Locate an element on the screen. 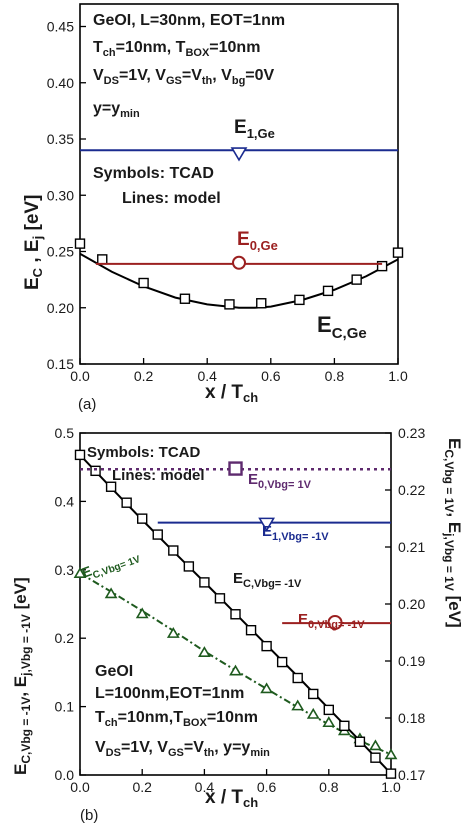 This screenshot has width=474, height=834. panel-b-y-ticks: 0.0 0.1 0.2 0.3 0.4 0.5 is located at coordinates (70, 604).